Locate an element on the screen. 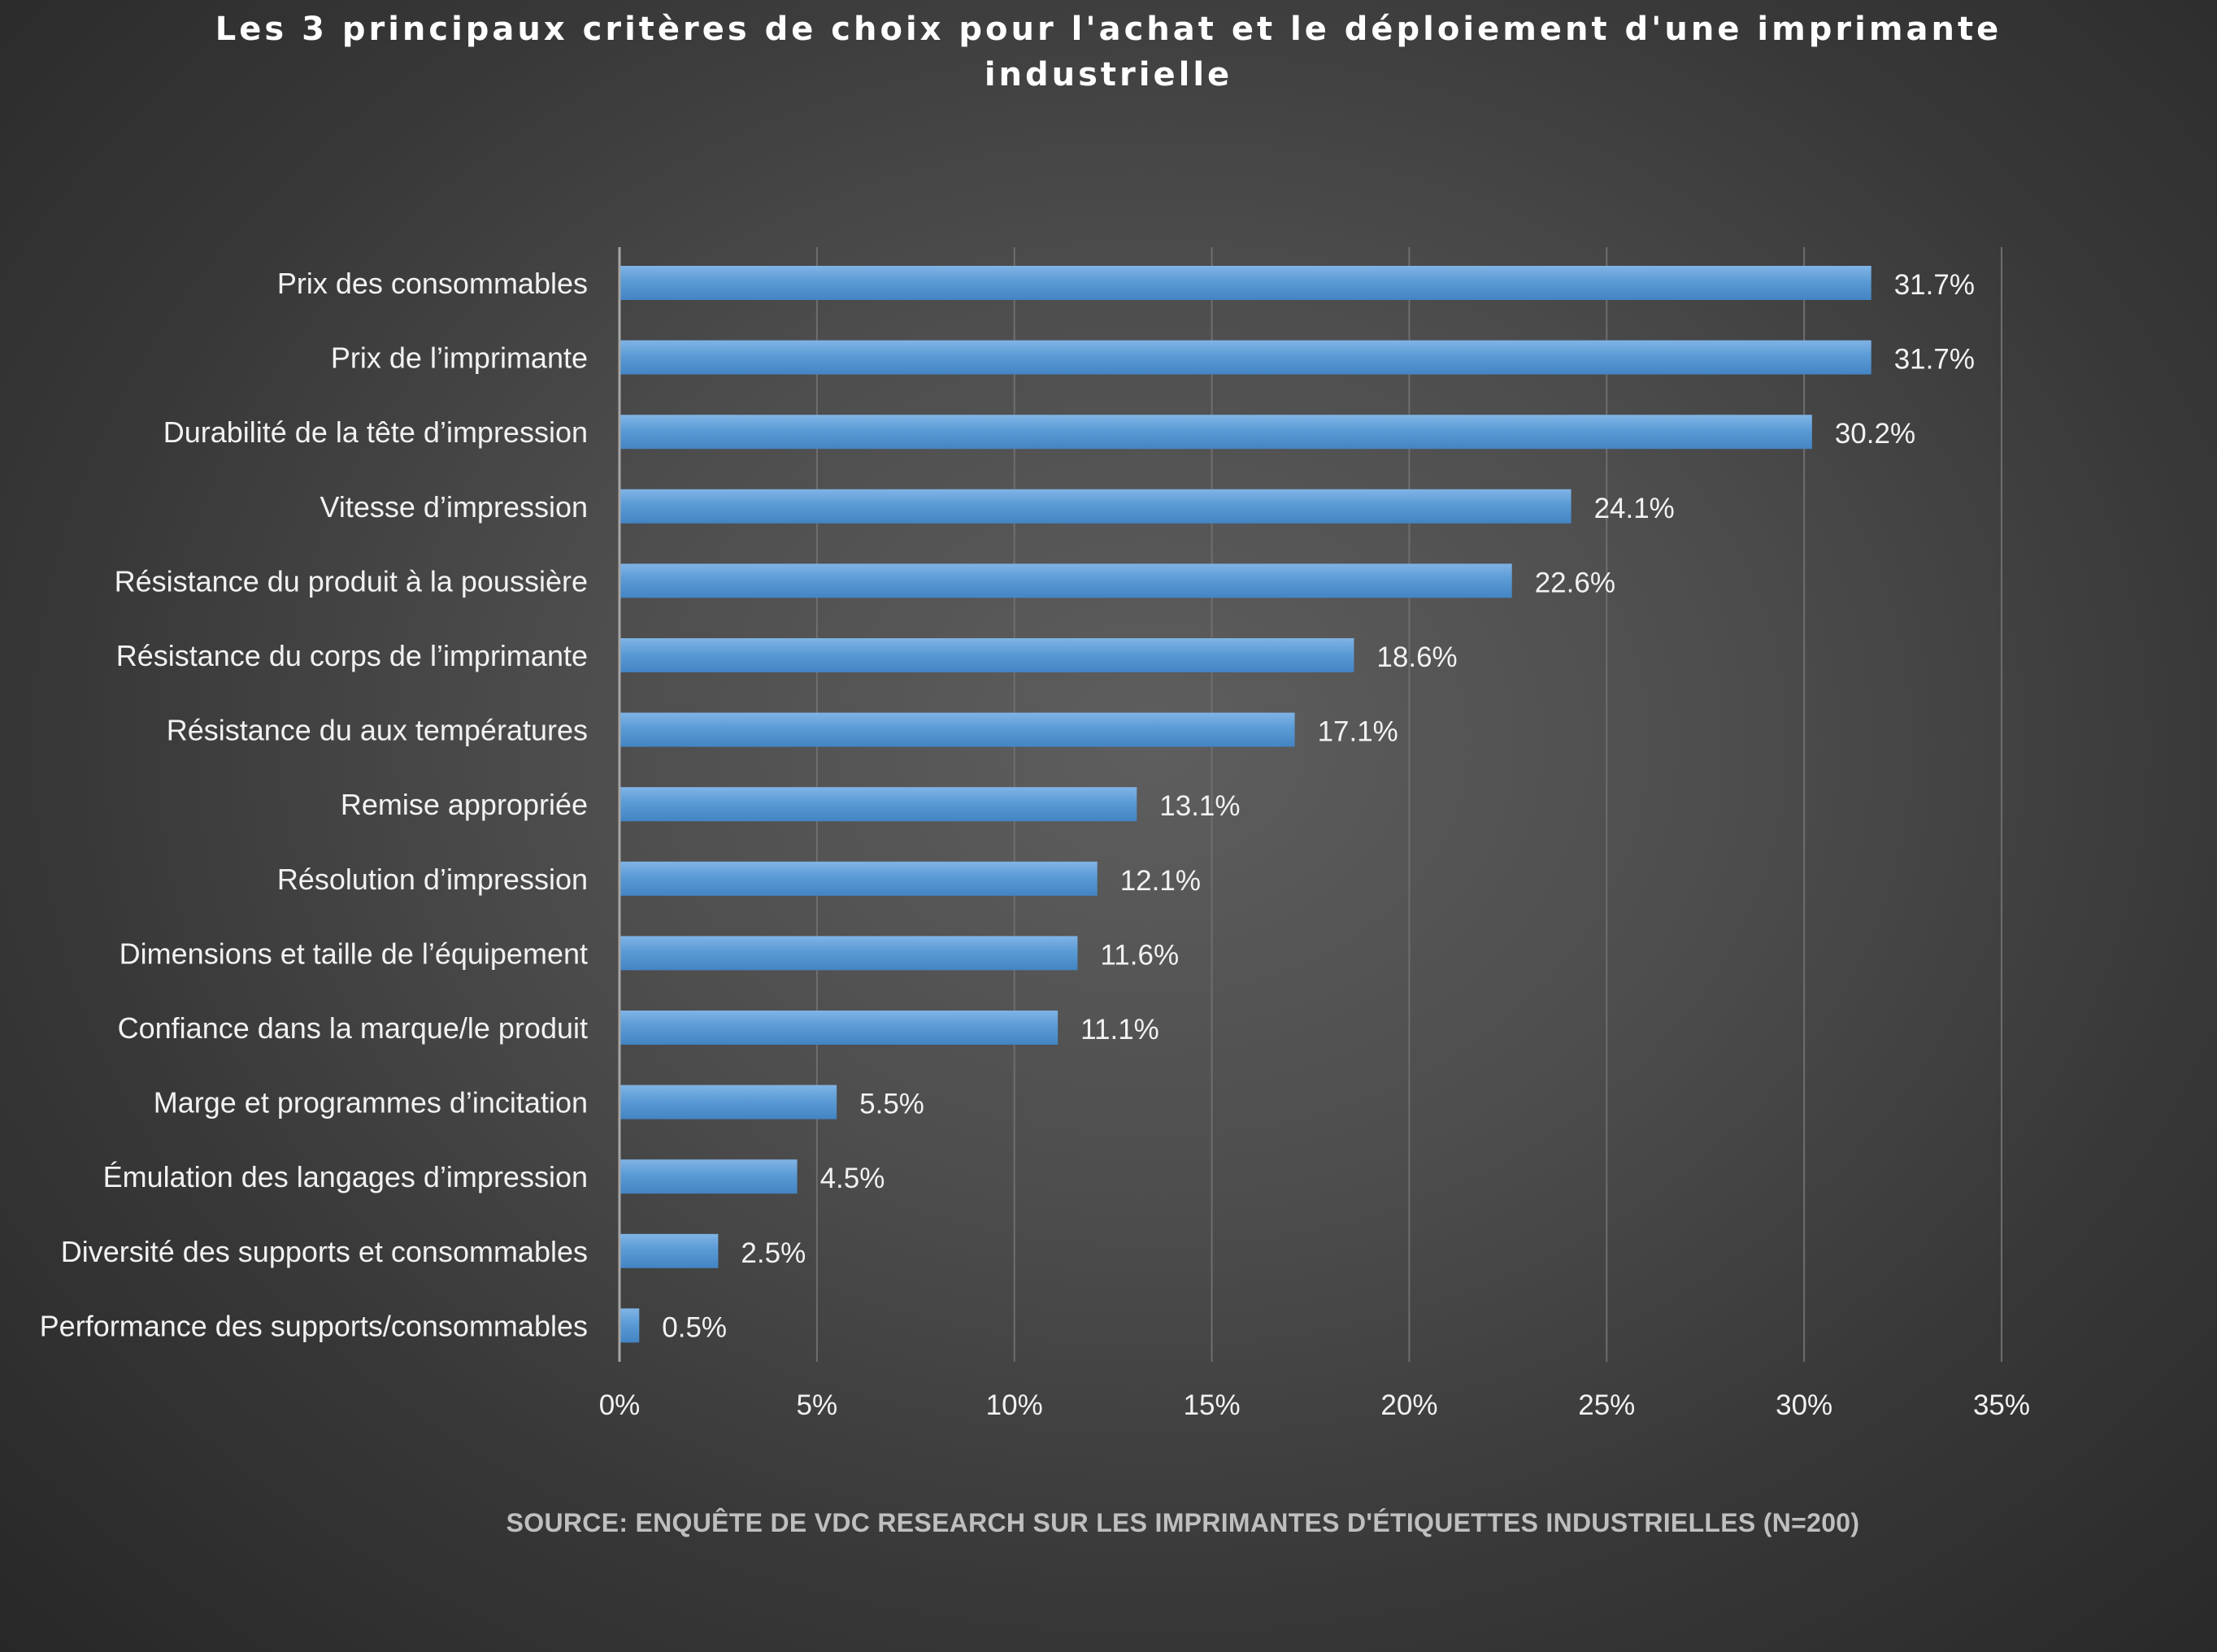  x-tick-label: 0% is located at coordinates (620, 1405).